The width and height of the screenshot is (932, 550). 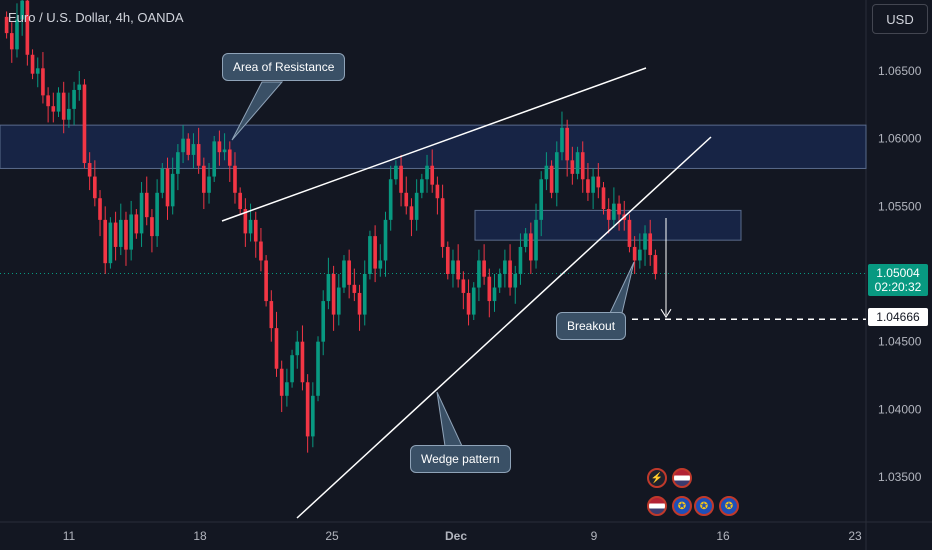 I want to click on wedge-callout: Wedge pattern, so click(x=460, y=459).